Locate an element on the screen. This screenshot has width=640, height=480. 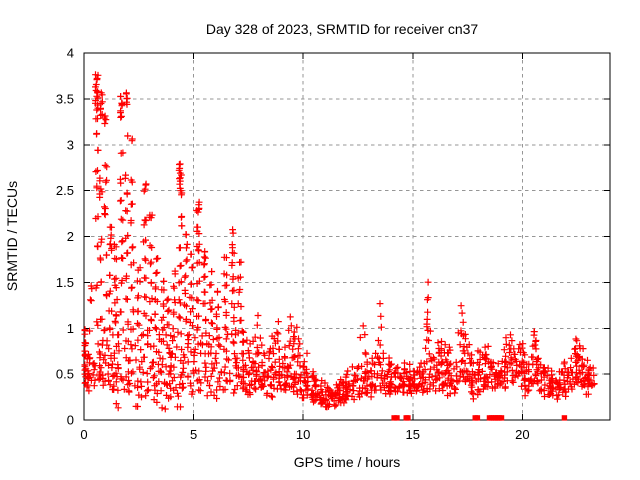
y-tick-label: 2.5 is located at coordinates (65, 190).